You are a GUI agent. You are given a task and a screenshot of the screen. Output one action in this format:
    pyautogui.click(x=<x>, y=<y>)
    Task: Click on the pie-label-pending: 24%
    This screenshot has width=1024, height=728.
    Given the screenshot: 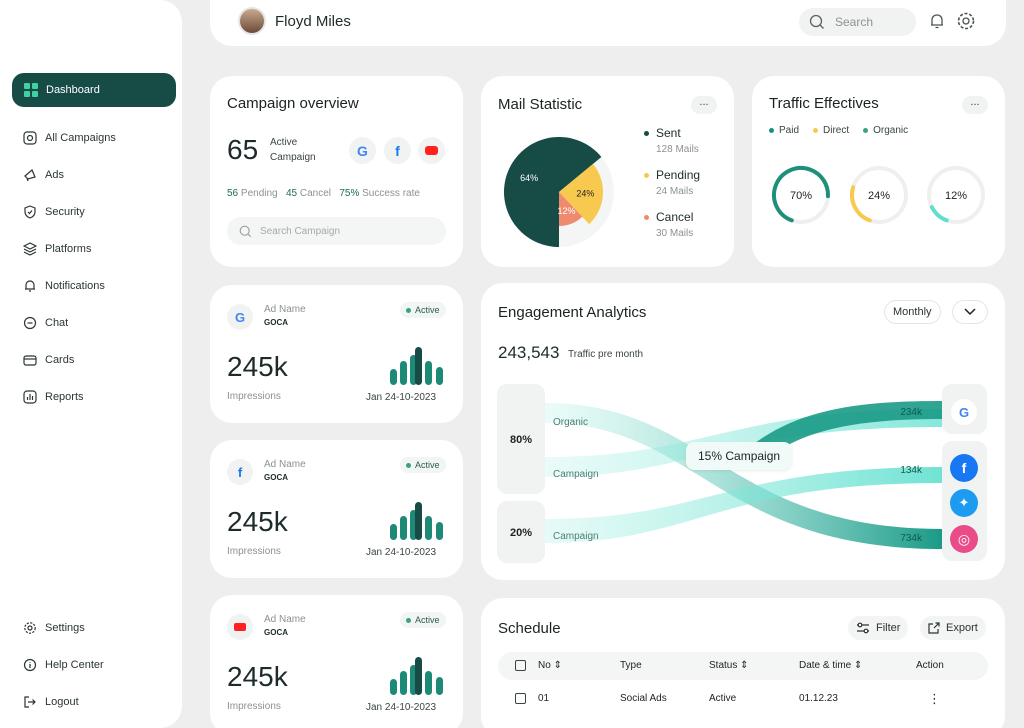 What is the action you would take?
    pyautogui.click(x=585, y=194)
    